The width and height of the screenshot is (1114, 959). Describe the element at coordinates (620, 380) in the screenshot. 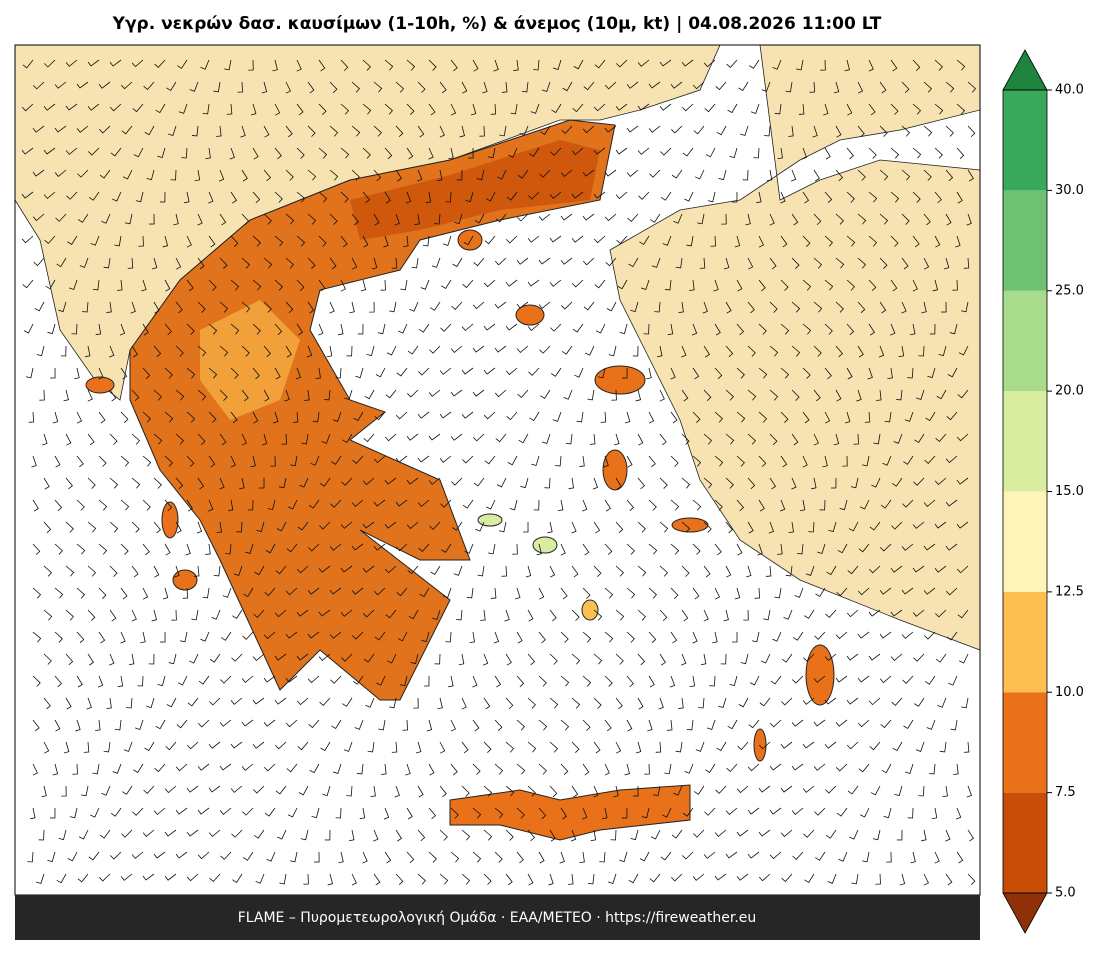

I see `lesvos` at that location.